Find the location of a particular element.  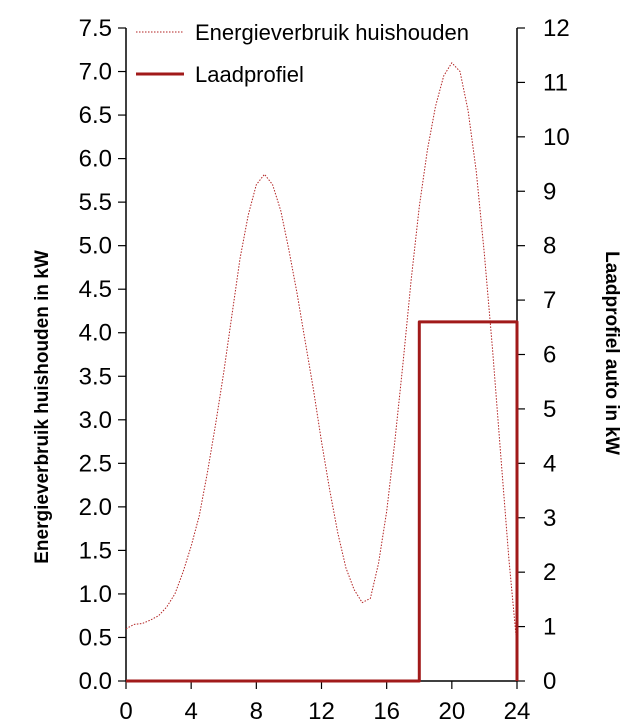

y-left-tick-label: 4.5 is located at coordinates (95, 289).